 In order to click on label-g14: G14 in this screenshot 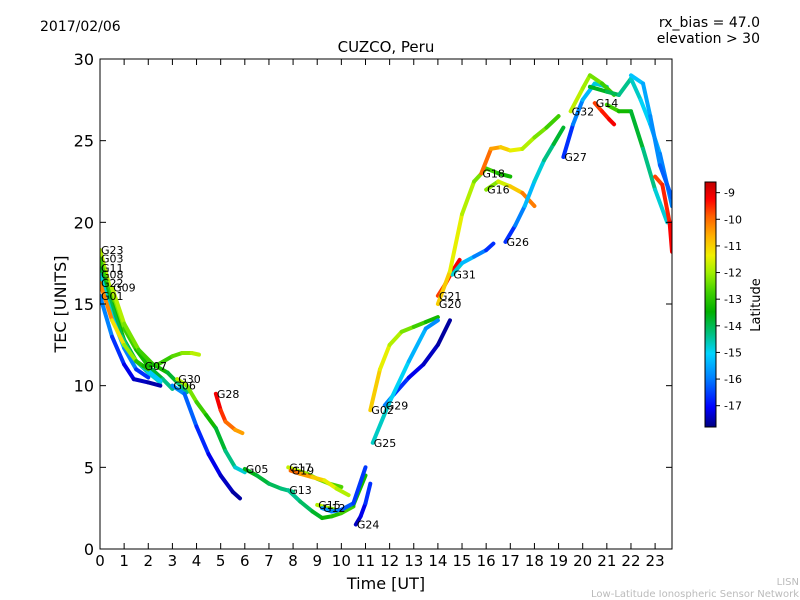, I will do `click(607, 103)`.